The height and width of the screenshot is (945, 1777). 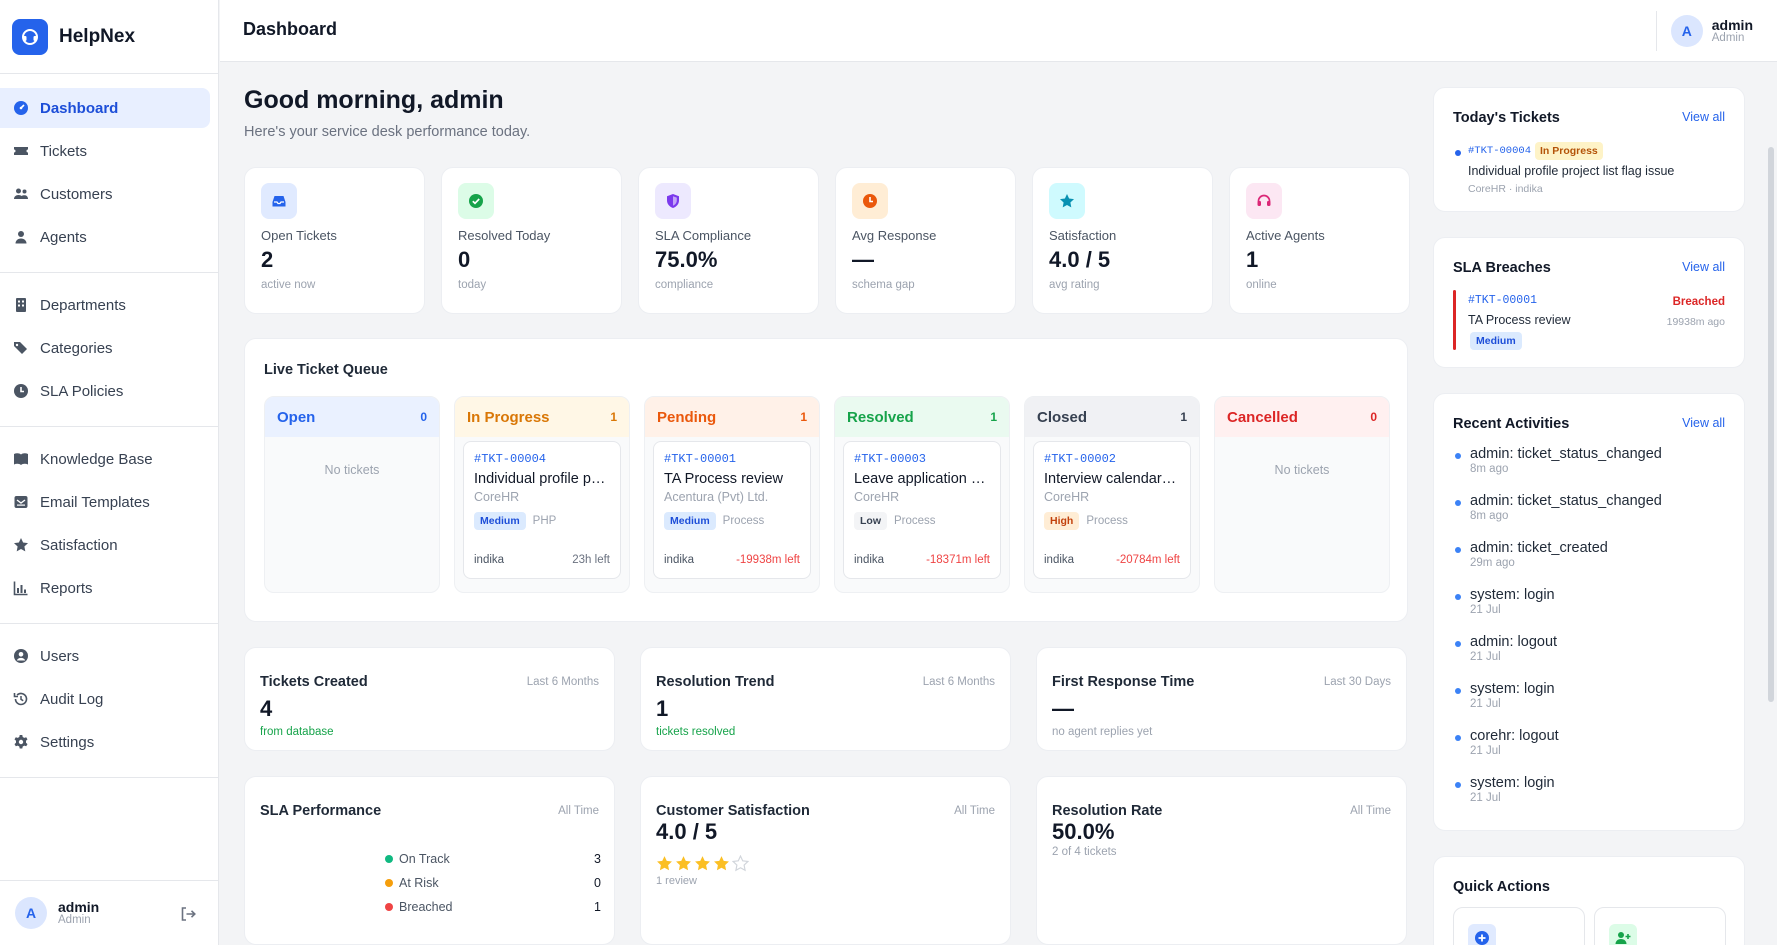 What do you see at coordinates (21, 545) in the screenshot?
I see `star-icon` at bounding box center [21, 545].